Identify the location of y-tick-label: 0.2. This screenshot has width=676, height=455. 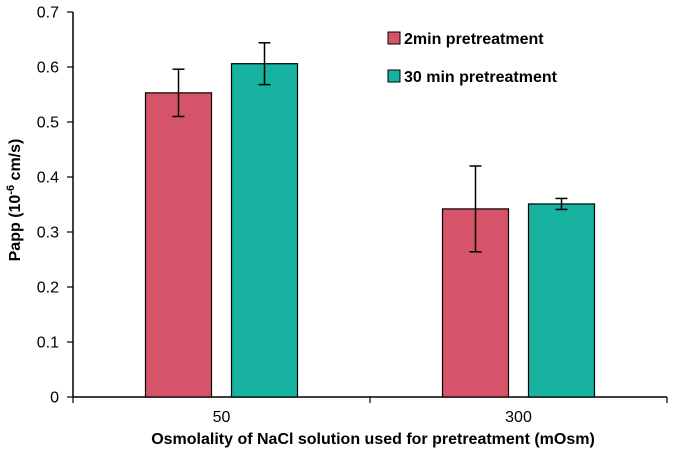
(48, 288).